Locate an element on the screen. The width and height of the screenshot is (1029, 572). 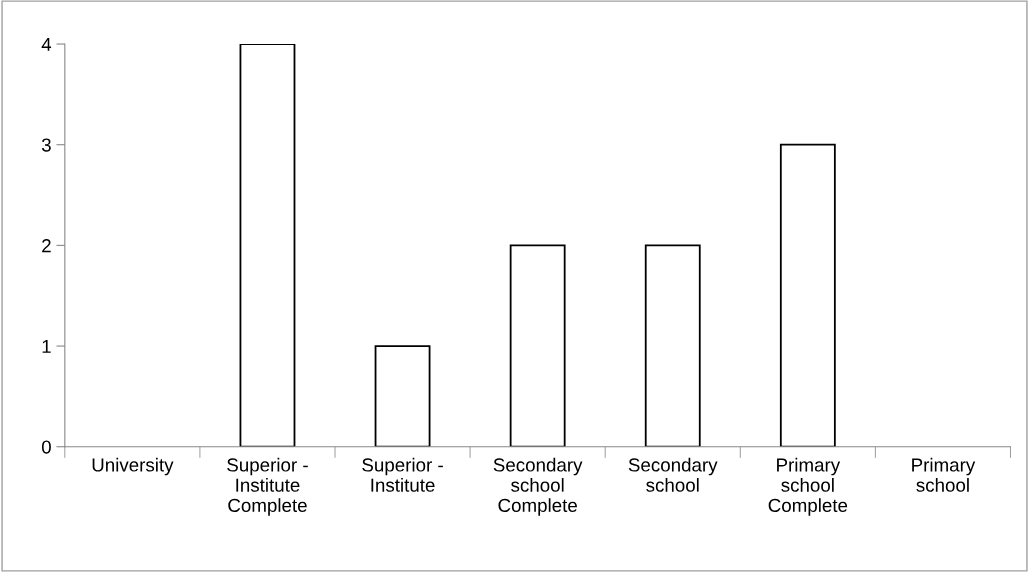
y-tick-label: 1 is located at coordinates (46, 346).